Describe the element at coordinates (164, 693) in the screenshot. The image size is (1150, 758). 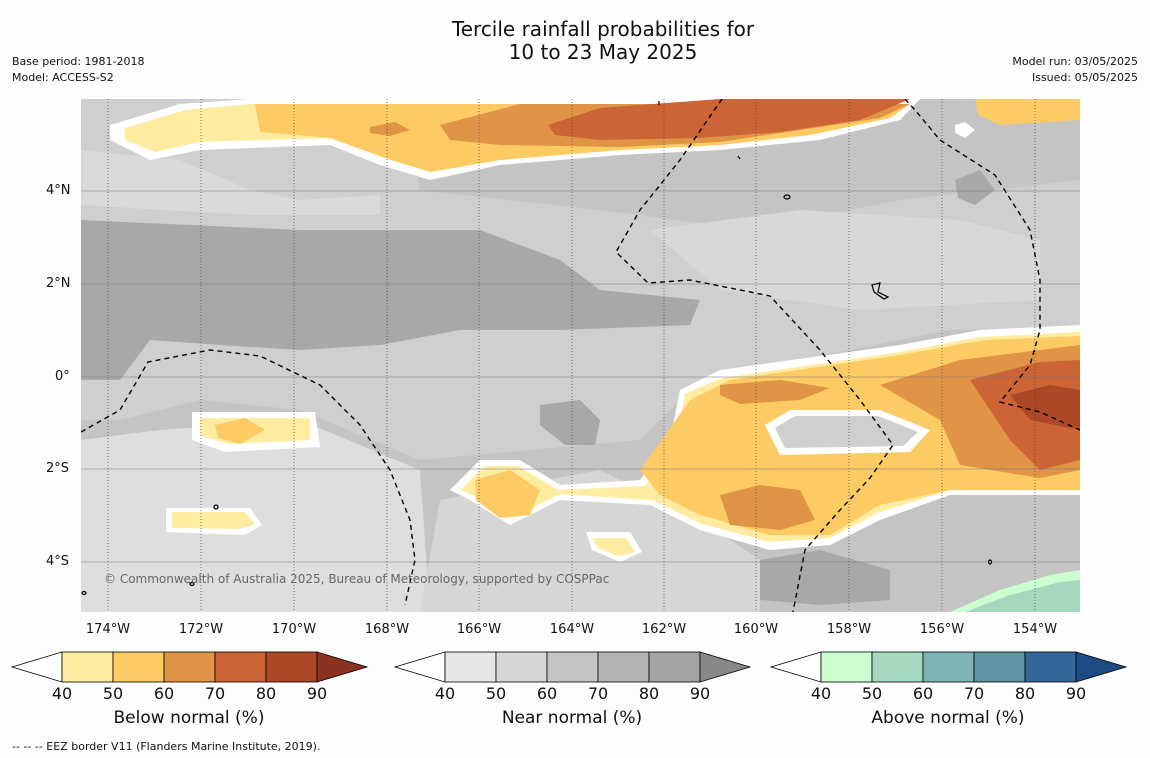
I see `cb-below-tick: 60` at that location.